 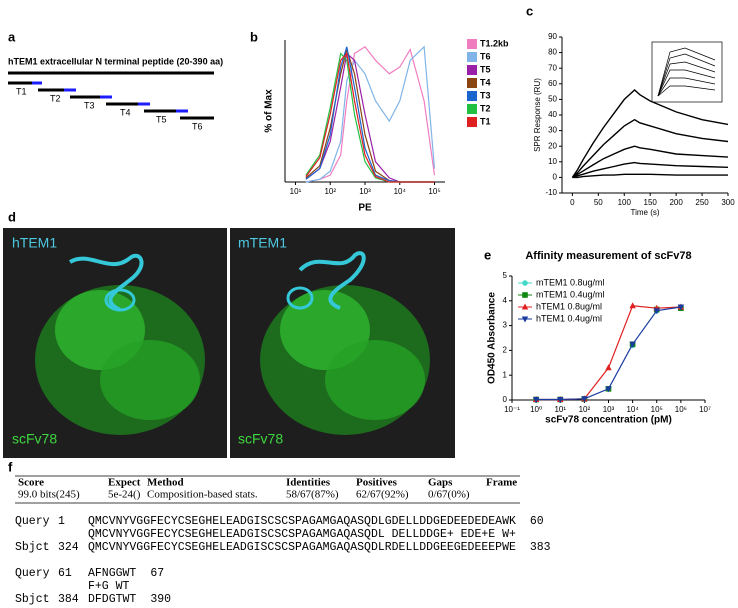 I want to click on panel-label: e, so click(x=487, y=254).